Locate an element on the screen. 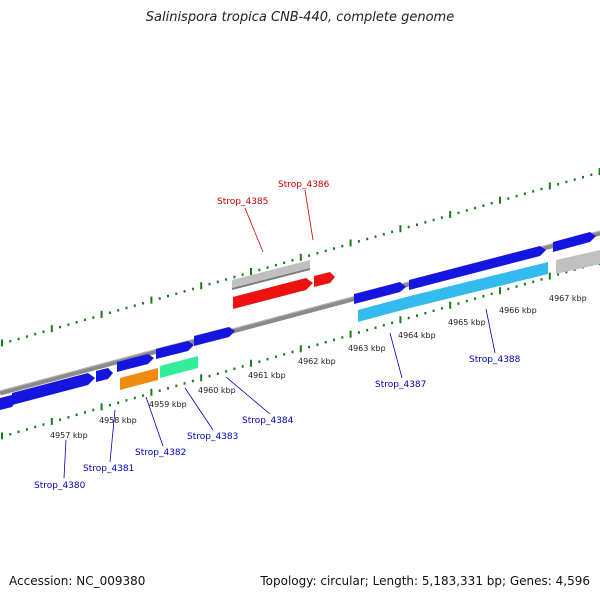  tick-label-4962: 4962 kbp is located at coordinates (317, 361).